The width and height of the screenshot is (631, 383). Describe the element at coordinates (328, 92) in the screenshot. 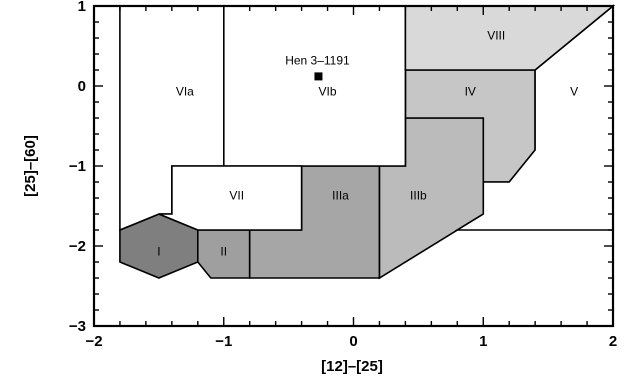

I see `region-label-vib: VIb` at that location.